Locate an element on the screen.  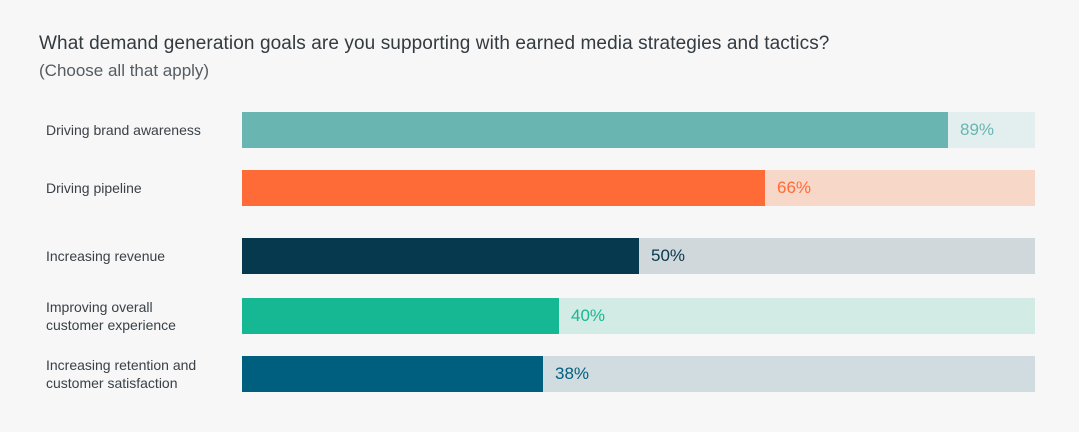
category-label: Improving overall customer experience is located at coordinates (111, 316).